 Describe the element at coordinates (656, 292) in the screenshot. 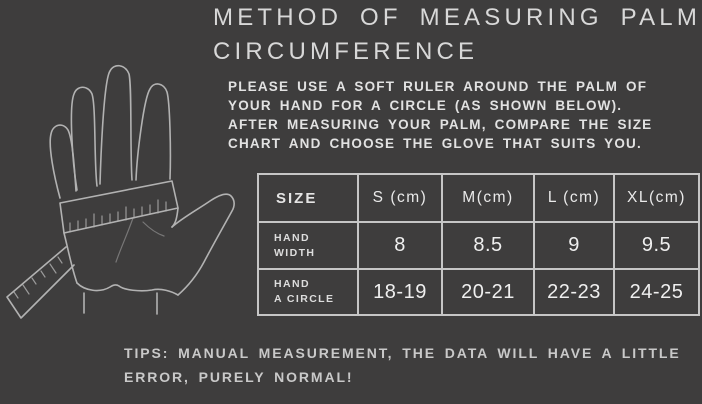

I see `cell-value: 24-25` at that location.